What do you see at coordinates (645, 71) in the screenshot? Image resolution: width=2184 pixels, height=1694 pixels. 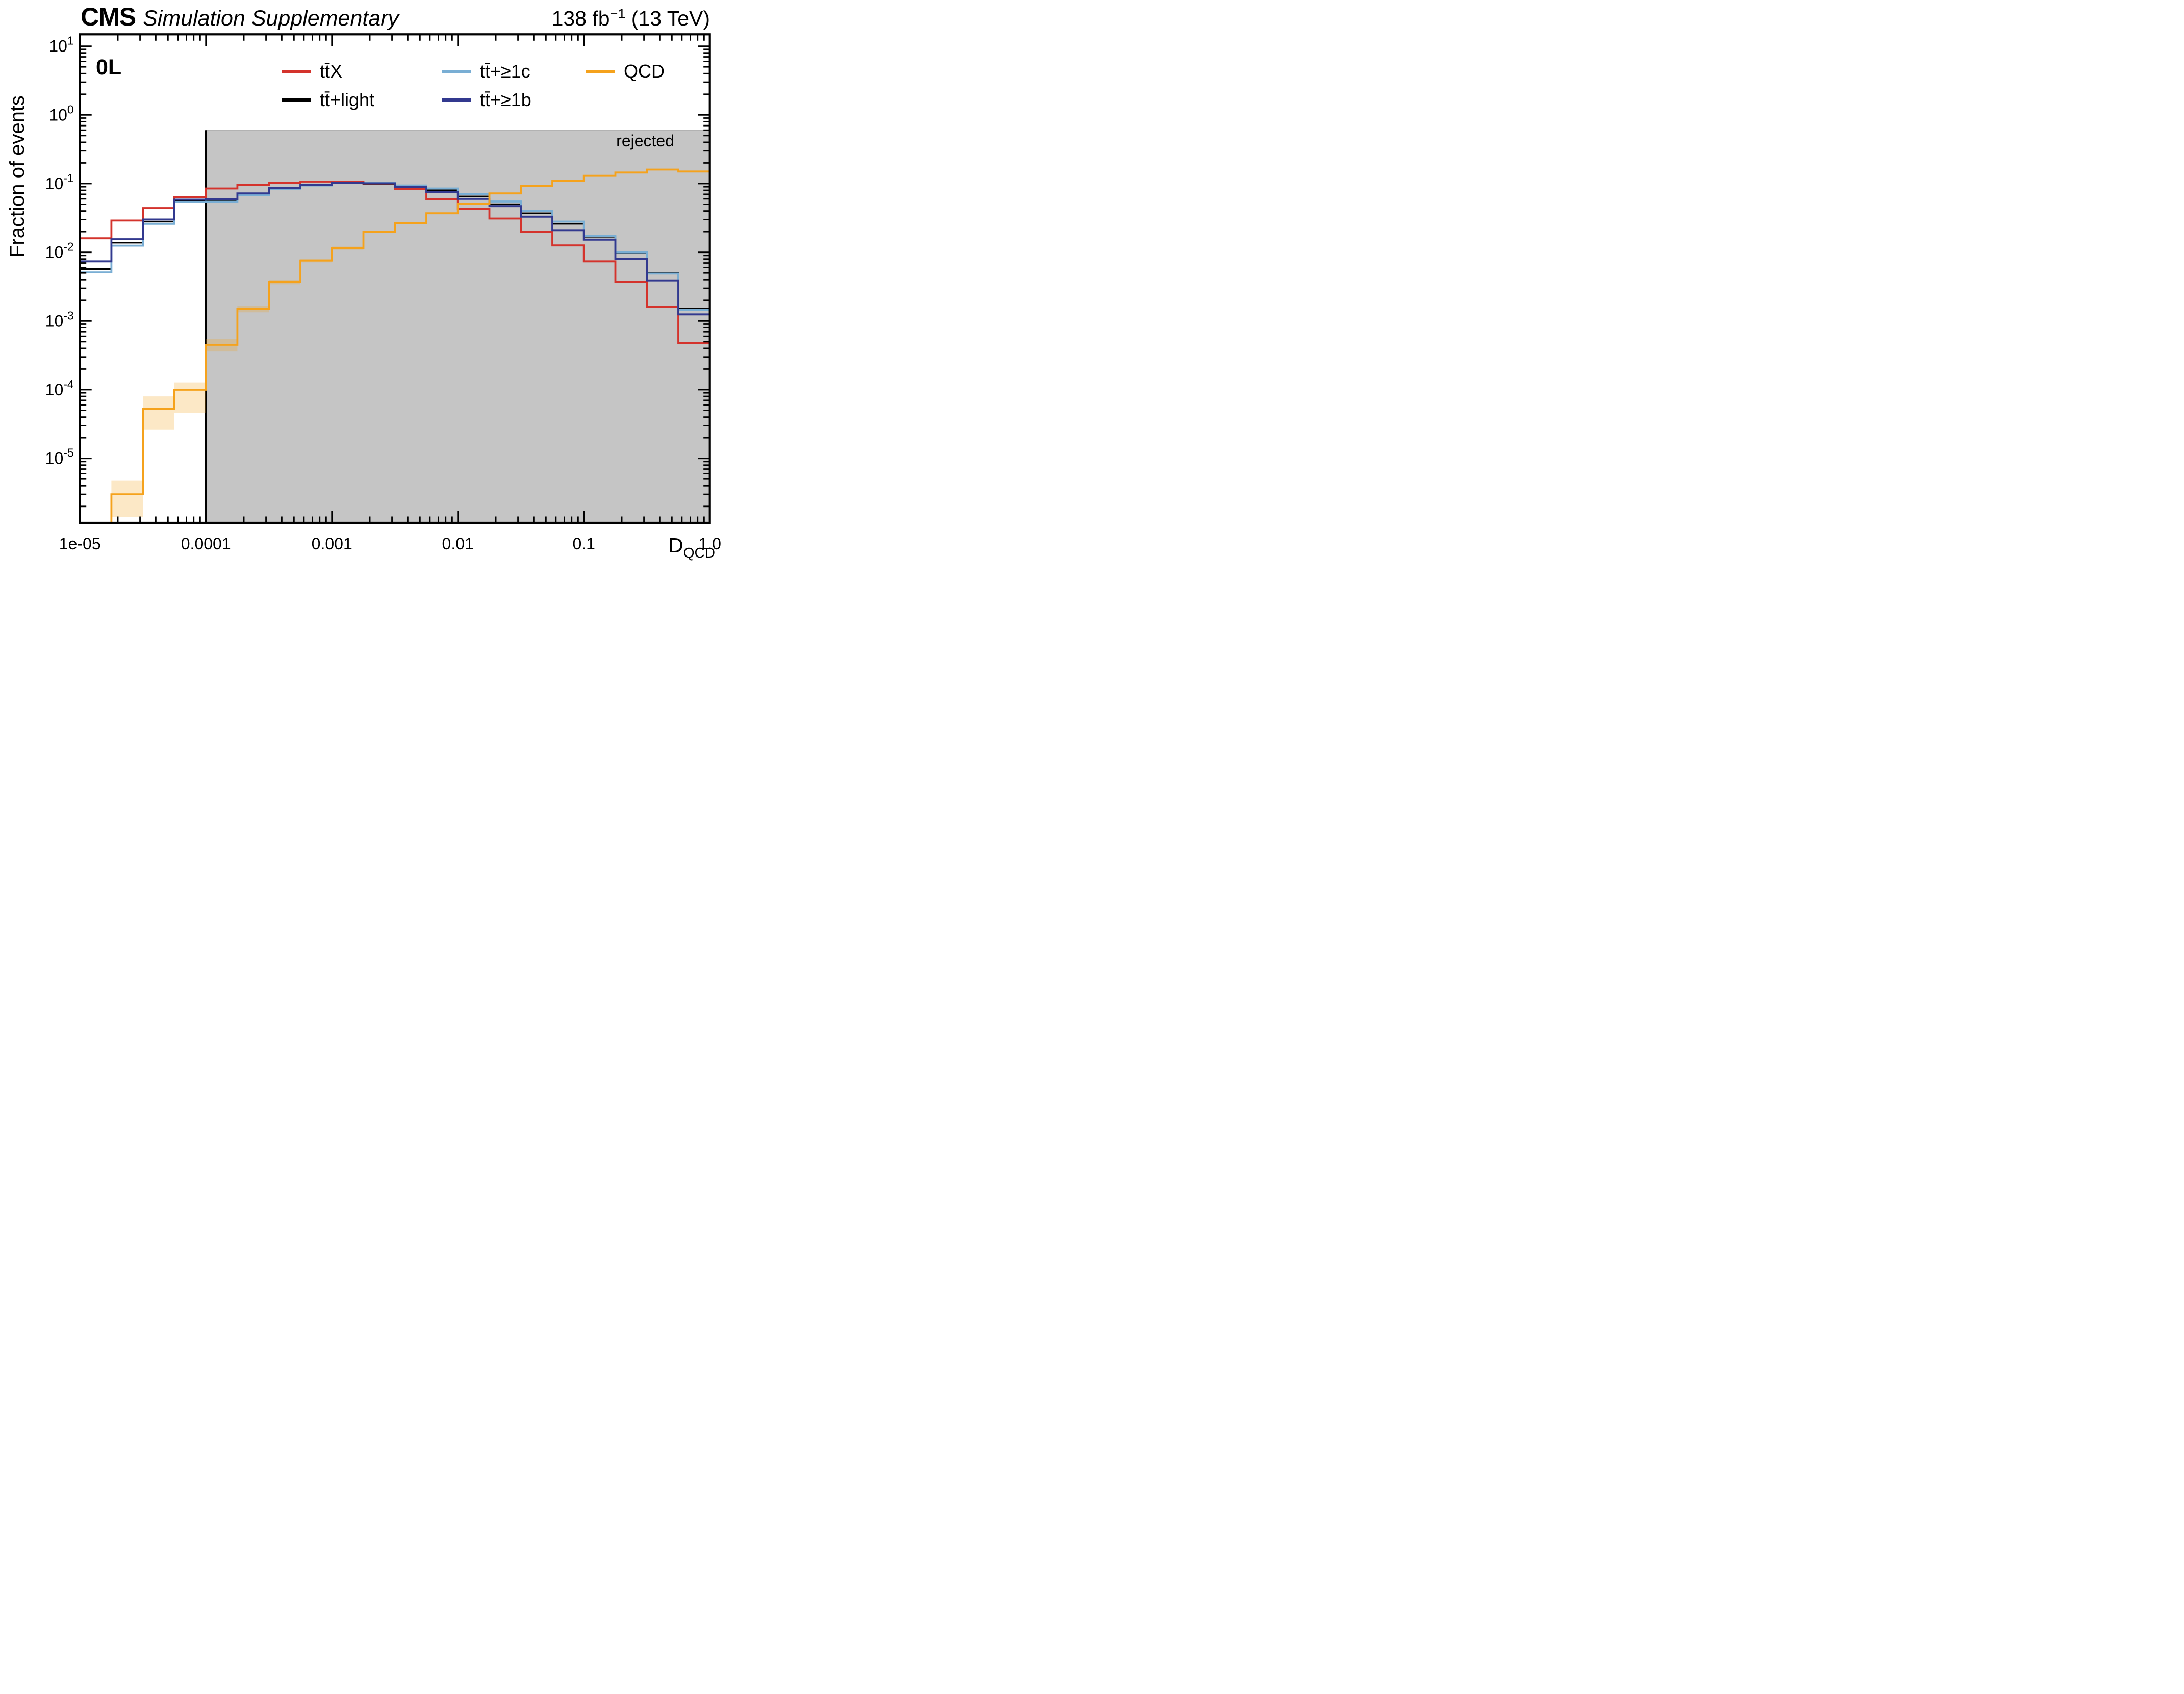 I see `legend-label-qcd: QCD` at bounding box center [645, 71].